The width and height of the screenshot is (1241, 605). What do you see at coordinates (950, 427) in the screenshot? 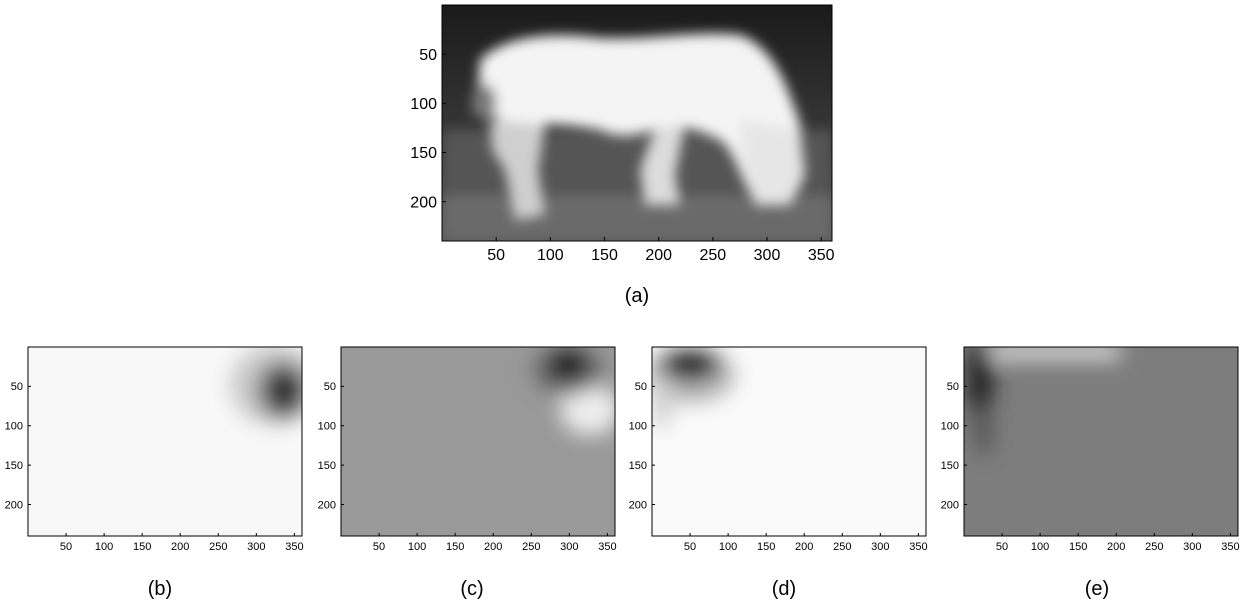
I see `panel-e-y-tick-label: 100` at bounding box center [950, 427].